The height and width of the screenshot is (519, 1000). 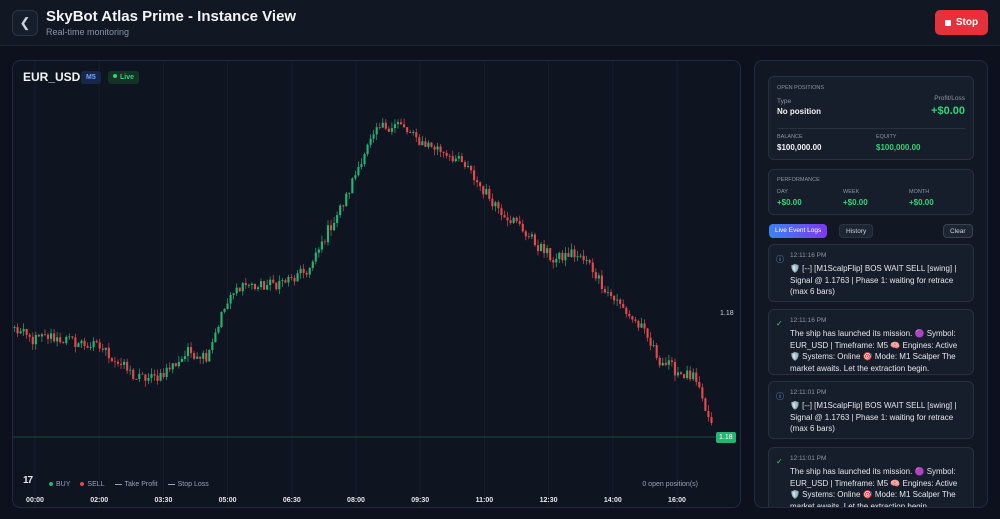 What do you see at coordinates (958, 231) in the screenshot?
I see `clear-button: Clear` at bounding box center [958, 231].